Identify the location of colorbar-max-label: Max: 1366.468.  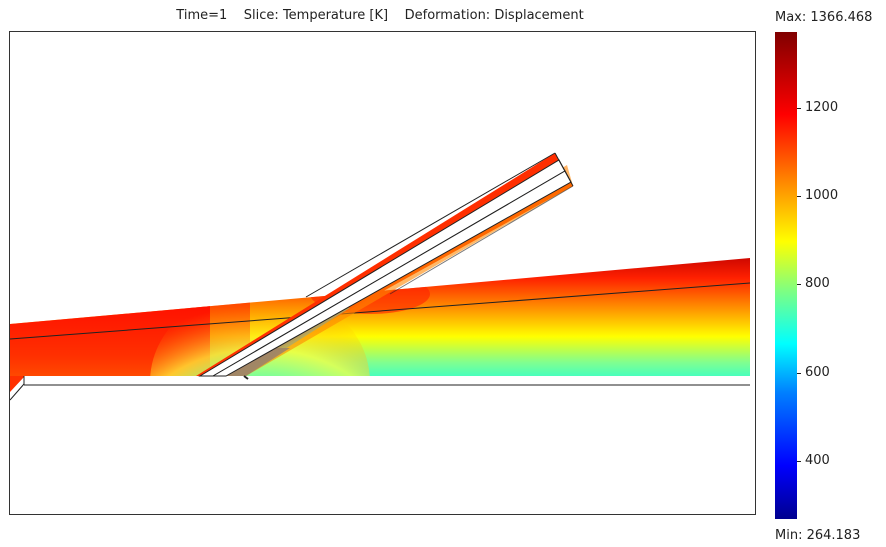
(824, 17).